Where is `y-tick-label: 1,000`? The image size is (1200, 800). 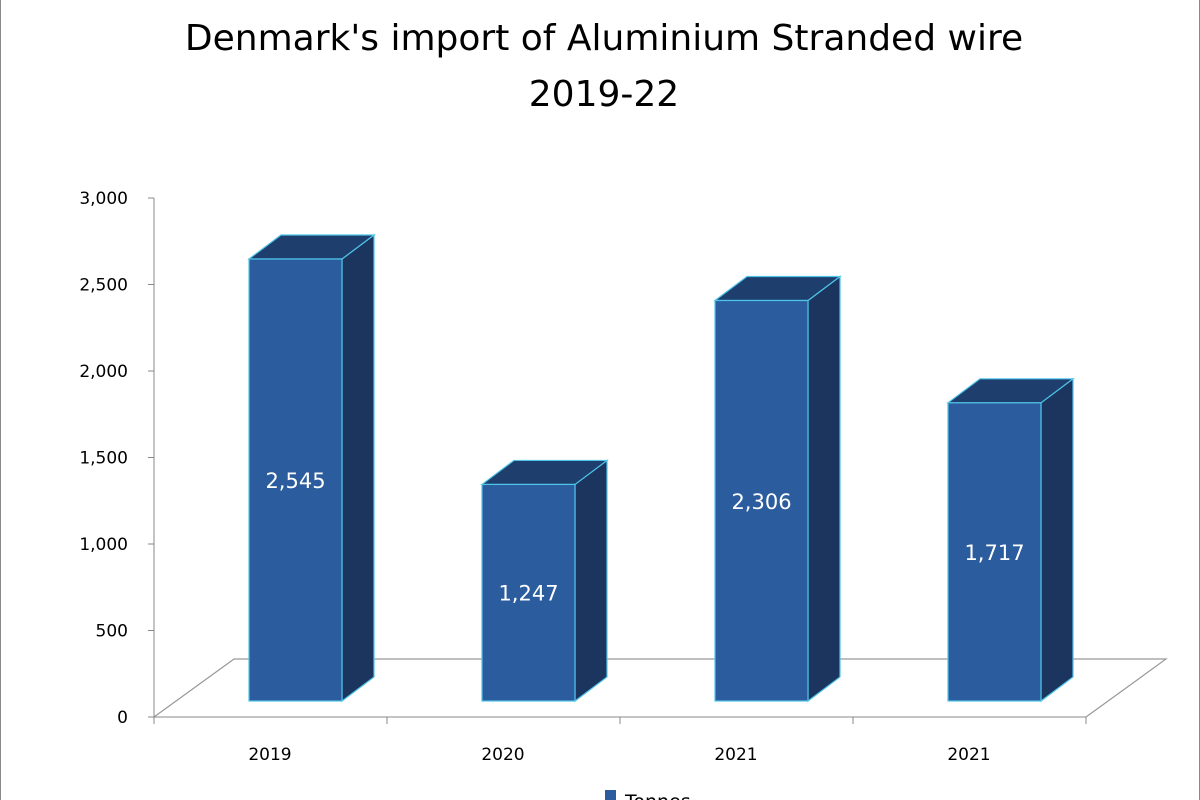
y-tick-label: 1,000 is located at coordinates (103, 545).